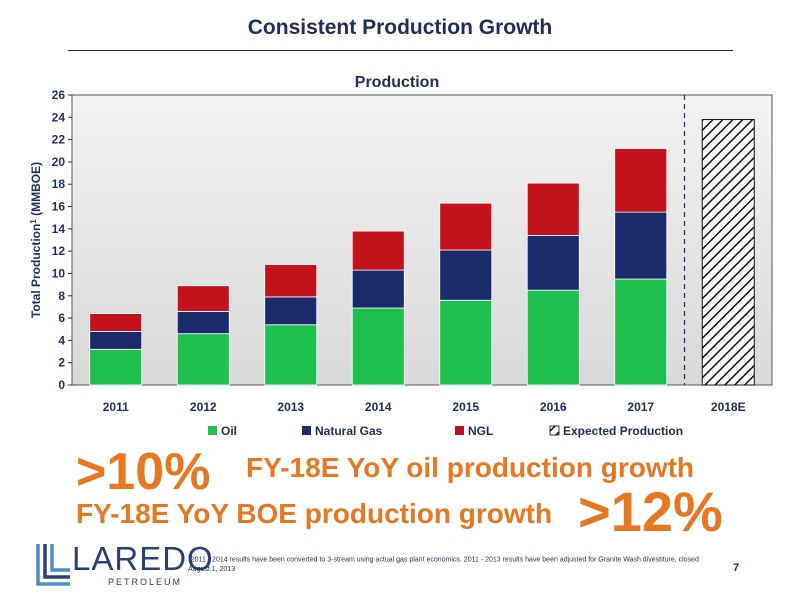 This screenshot has height=600, width=800. Describe the element at coordinates (203, 298) in the screenshot. I see `bar-ngl-2012` at that location.